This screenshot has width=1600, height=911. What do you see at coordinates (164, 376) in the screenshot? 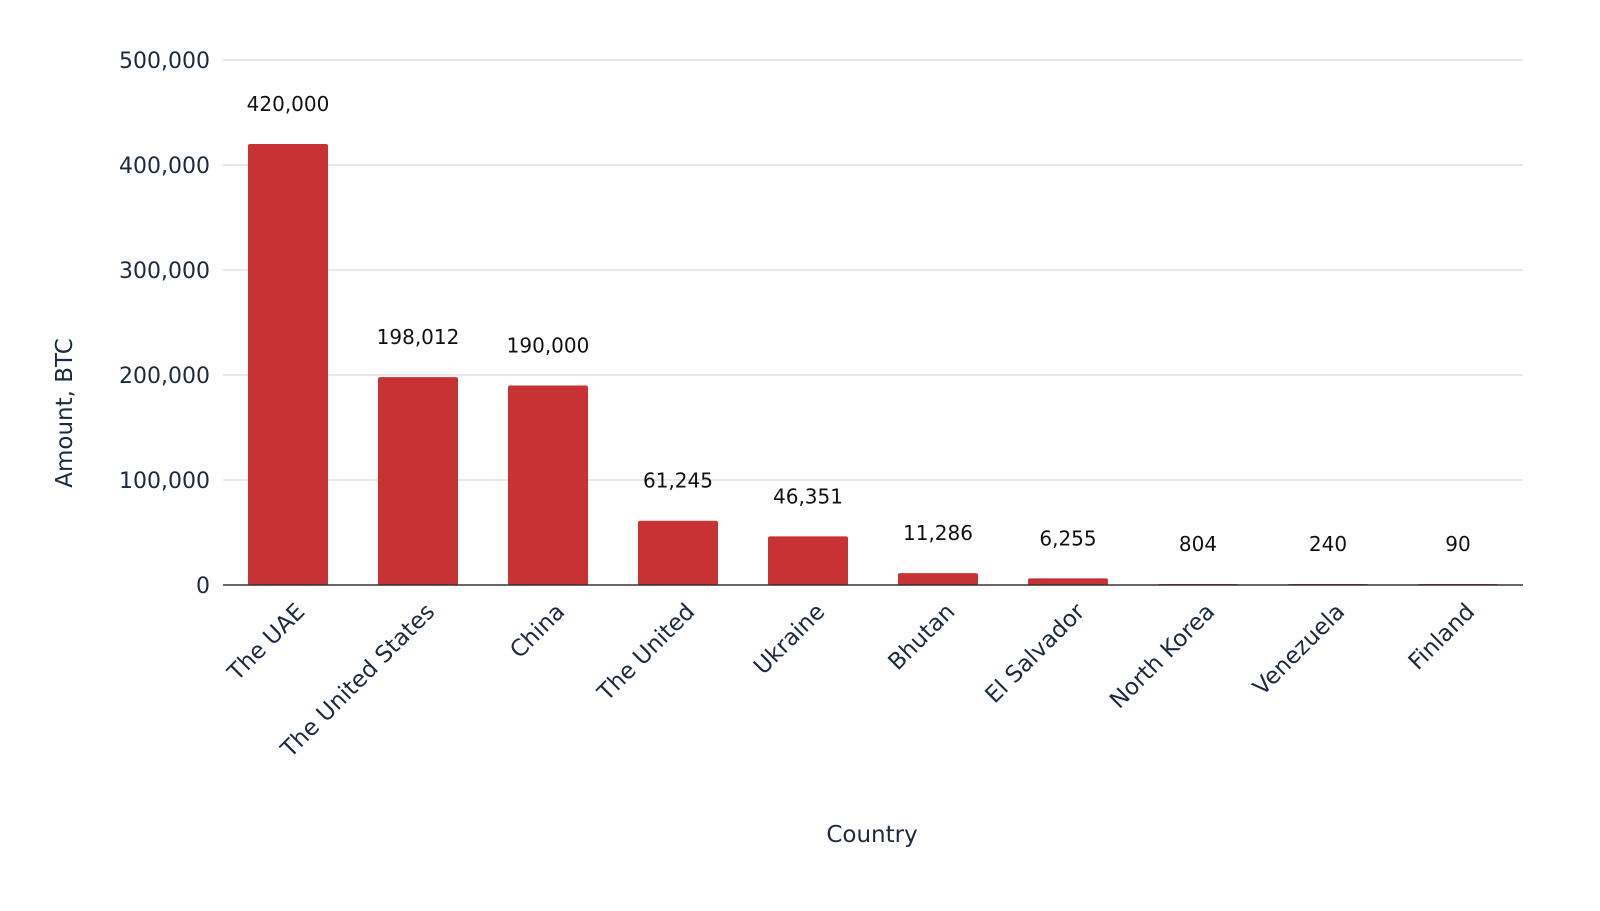
I see `y-tick-label: 200,000` at bounding box center [164, 376].